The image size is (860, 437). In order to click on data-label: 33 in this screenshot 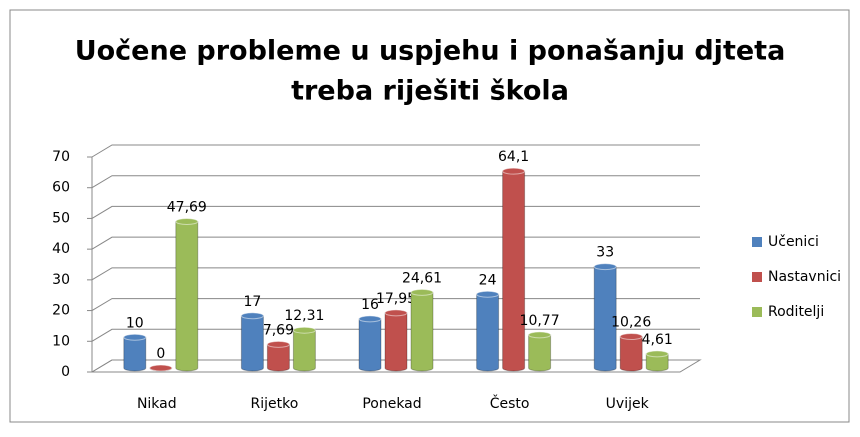, I will do `click(605, 253)`.